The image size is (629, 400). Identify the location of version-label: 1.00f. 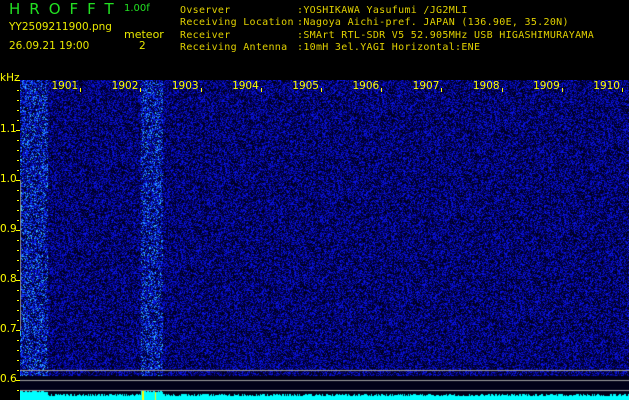
(137, 8).